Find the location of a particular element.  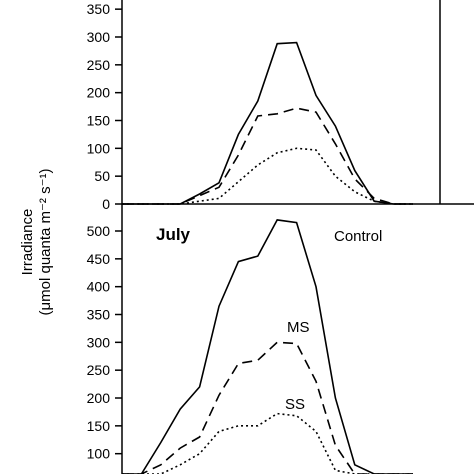

series-label-ms: MS is located at coordinates (298, 327).